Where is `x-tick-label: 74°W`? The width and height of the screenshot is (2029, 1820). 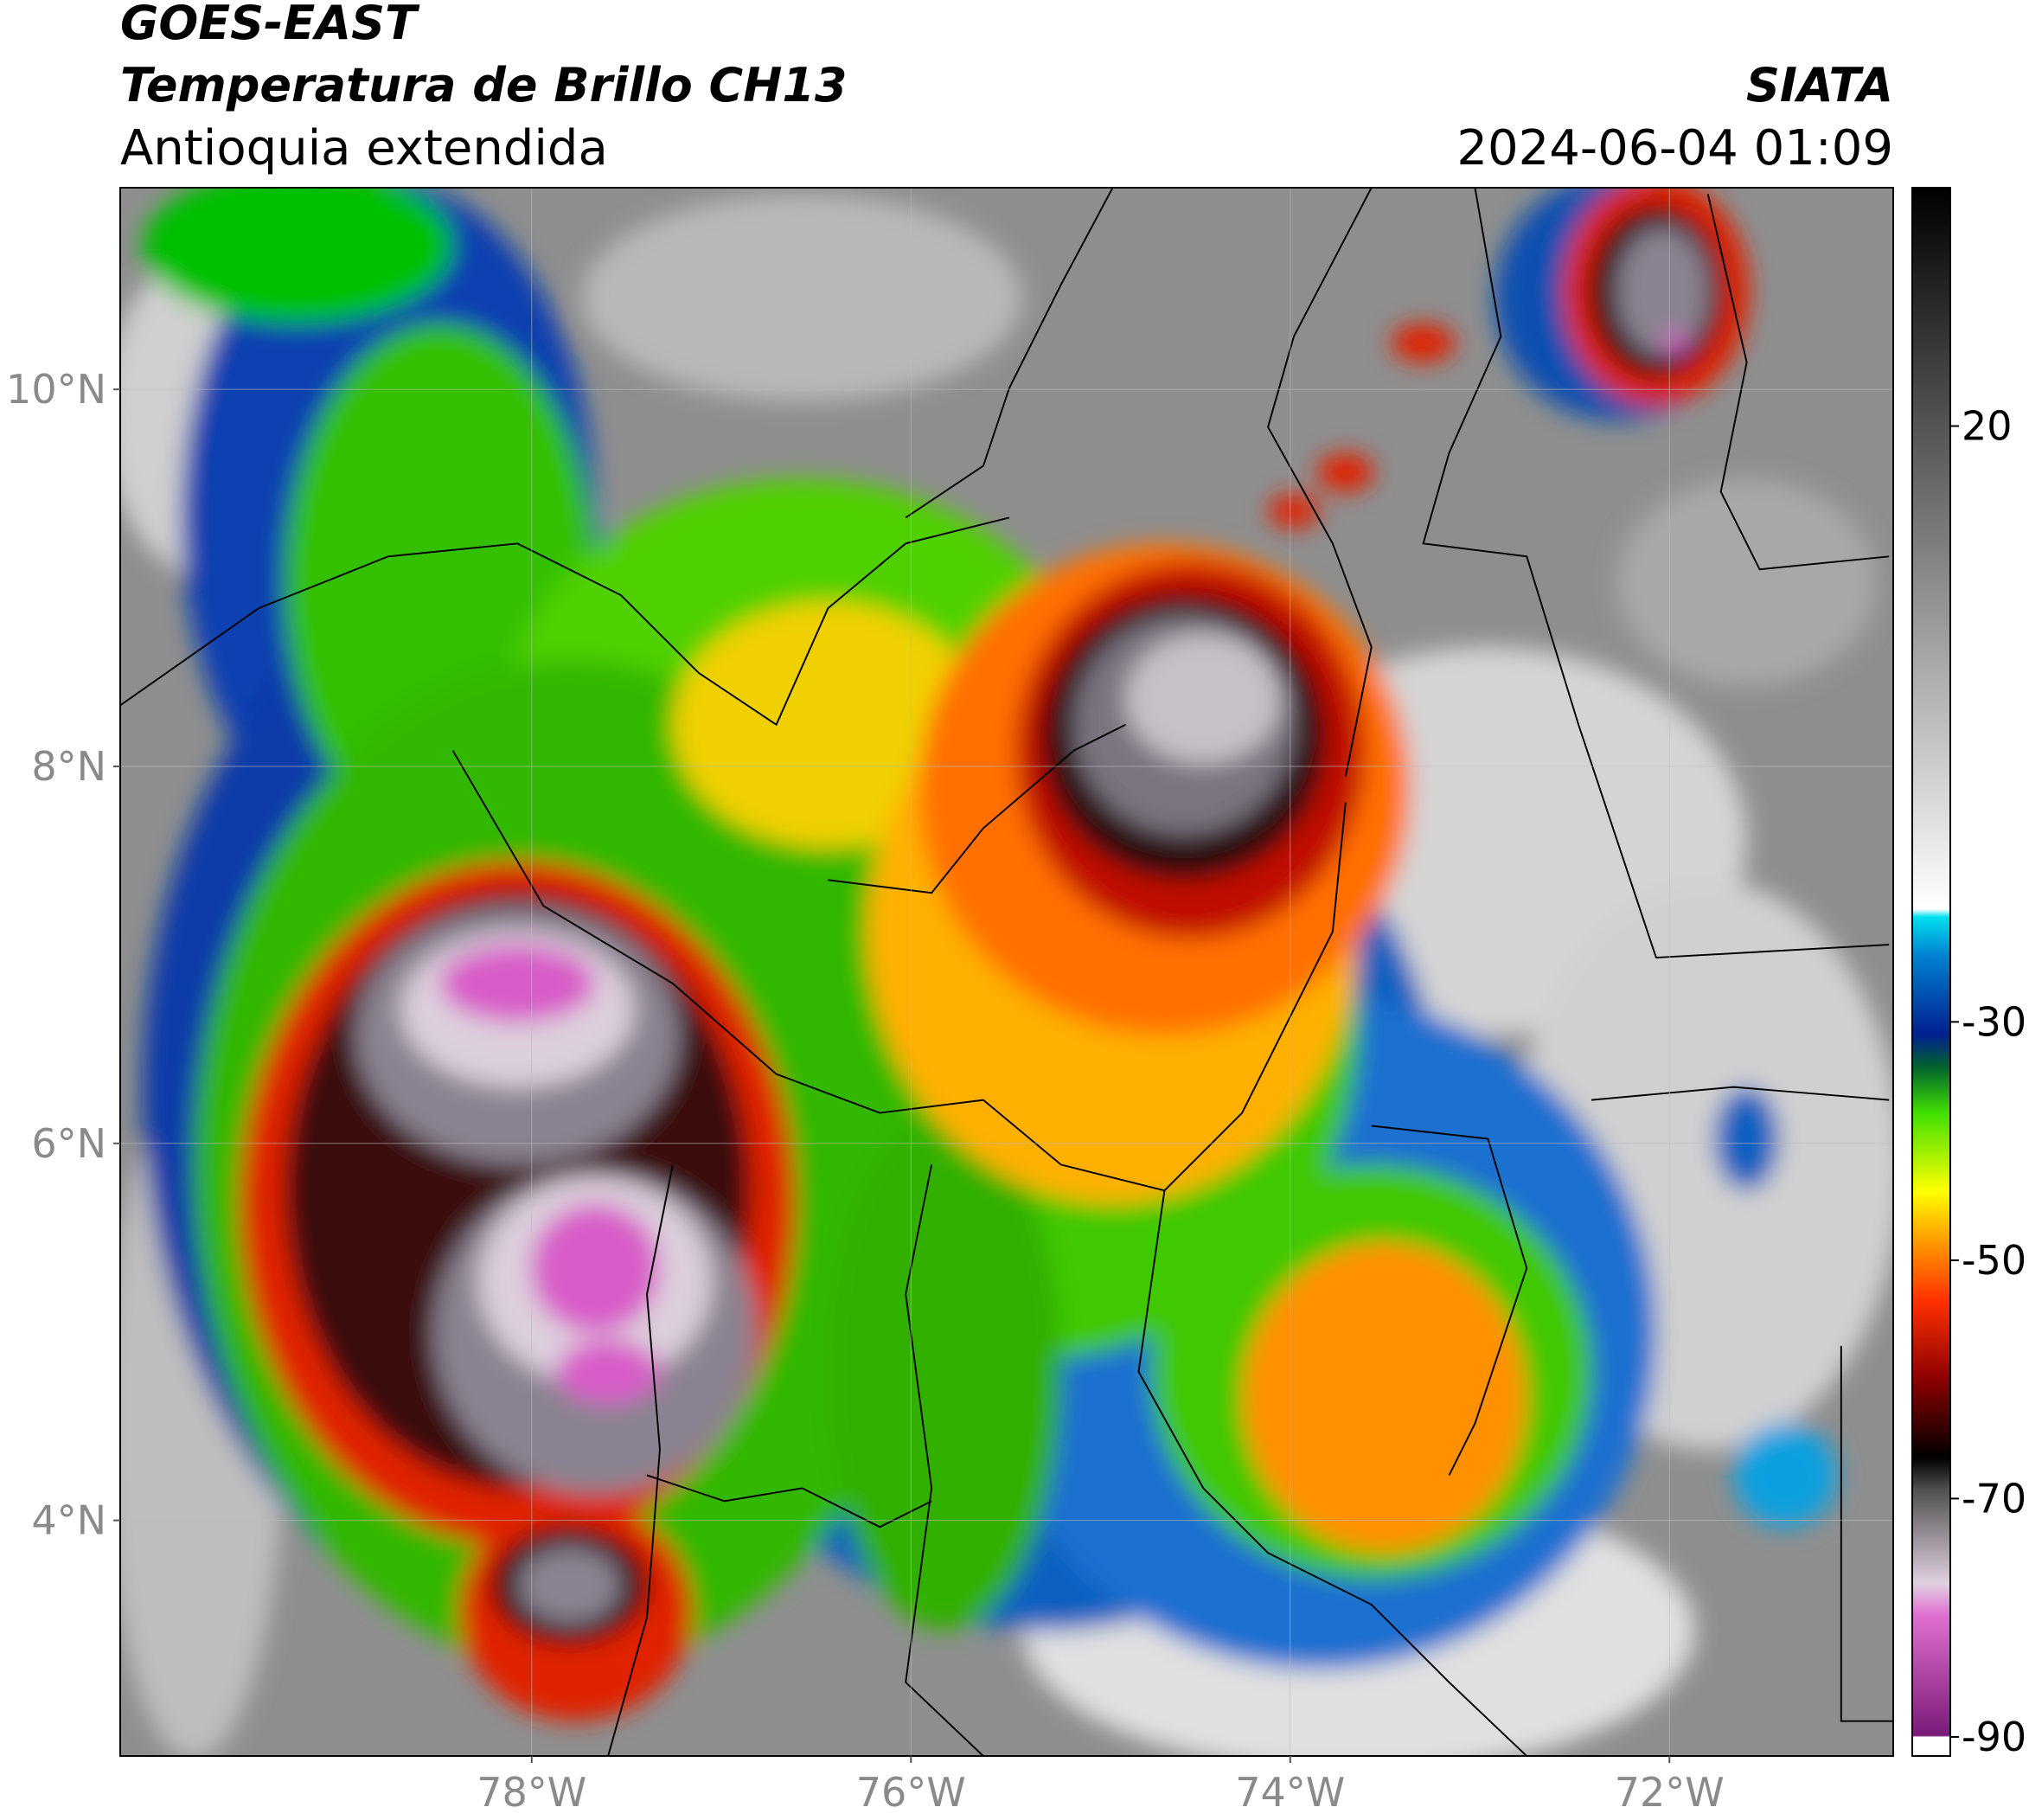
x-tick-label: 74°W is located at coordinates (1290, 1792).